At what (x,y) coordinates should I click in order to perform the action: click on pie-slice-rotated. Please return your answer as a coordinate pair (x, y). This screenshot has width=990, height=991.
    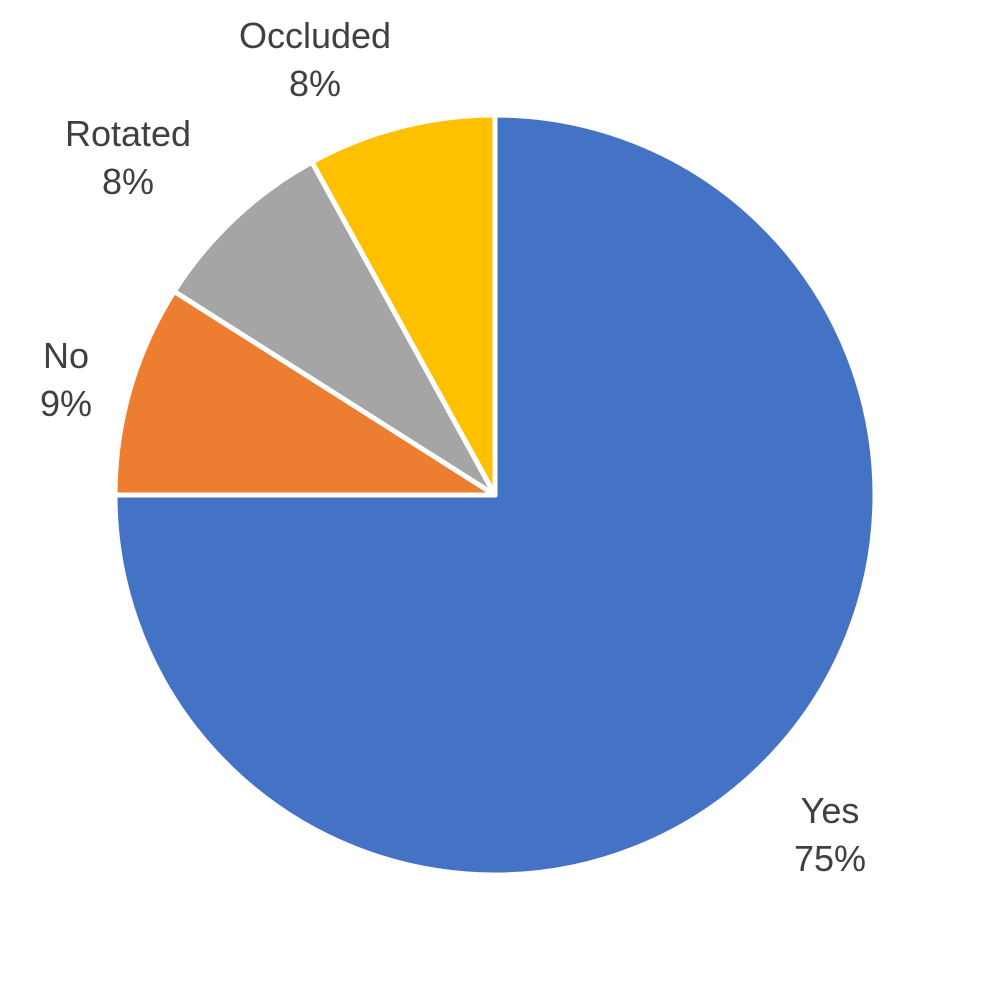
    Looking at the image, I should click on (334, 328).